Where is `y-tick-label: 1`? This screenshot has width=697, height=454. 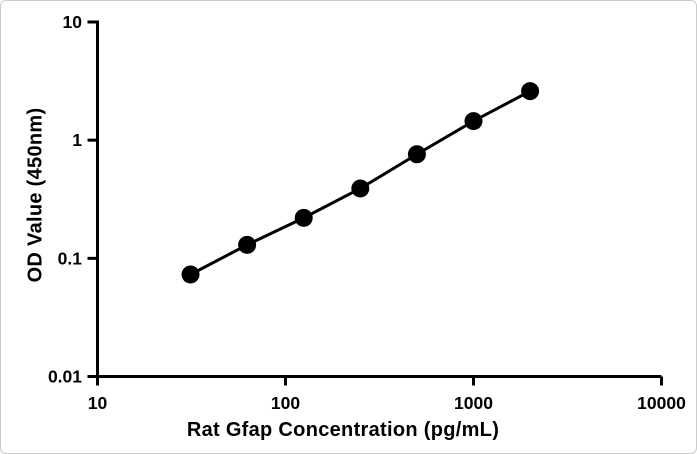
y-tick-label: 1 is located at coordinates (77, 140).